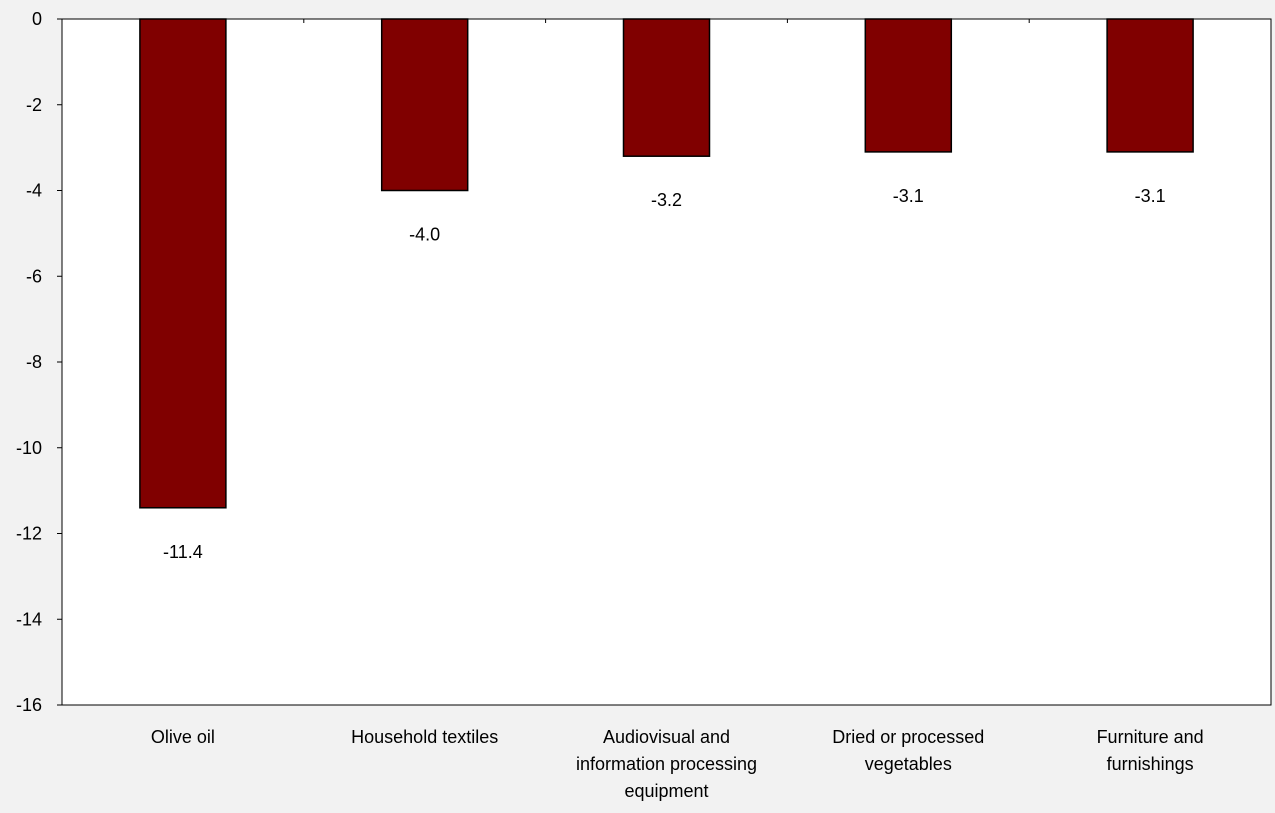 The image size is (1275, 813). I want to click on y-tick-label: -12, so click(29, 534).